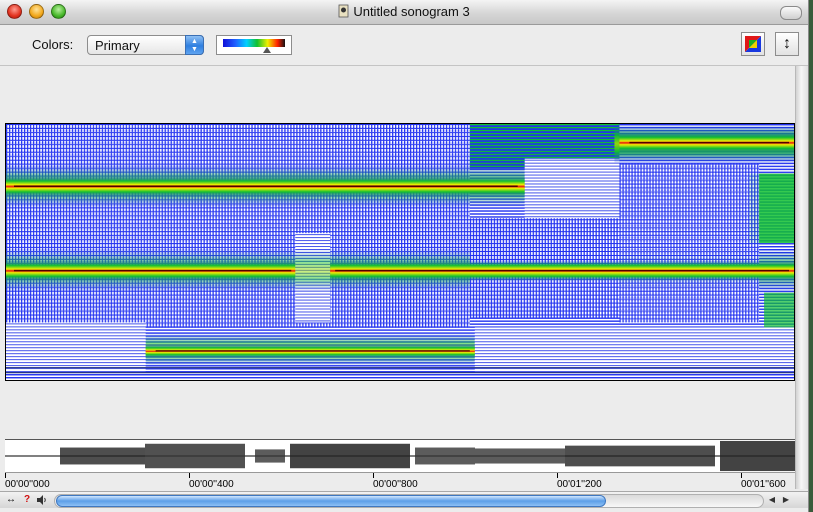  I want to click on speaker-icon, so click(42, 500).